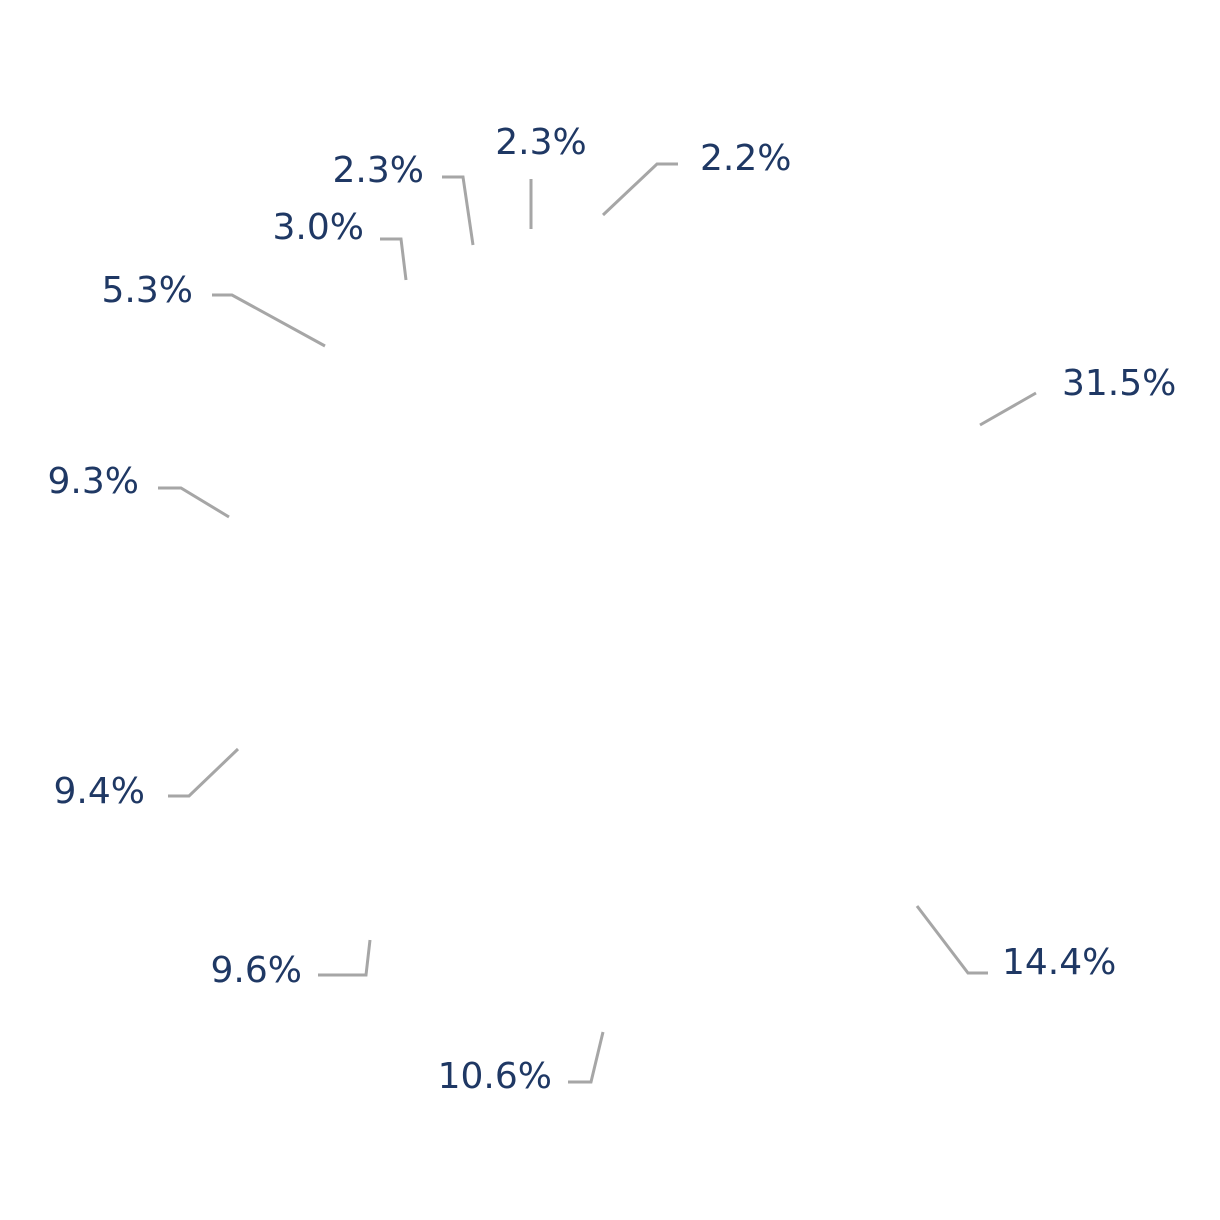  I want to click on slice-label: 9.6%, so click(256, 970).